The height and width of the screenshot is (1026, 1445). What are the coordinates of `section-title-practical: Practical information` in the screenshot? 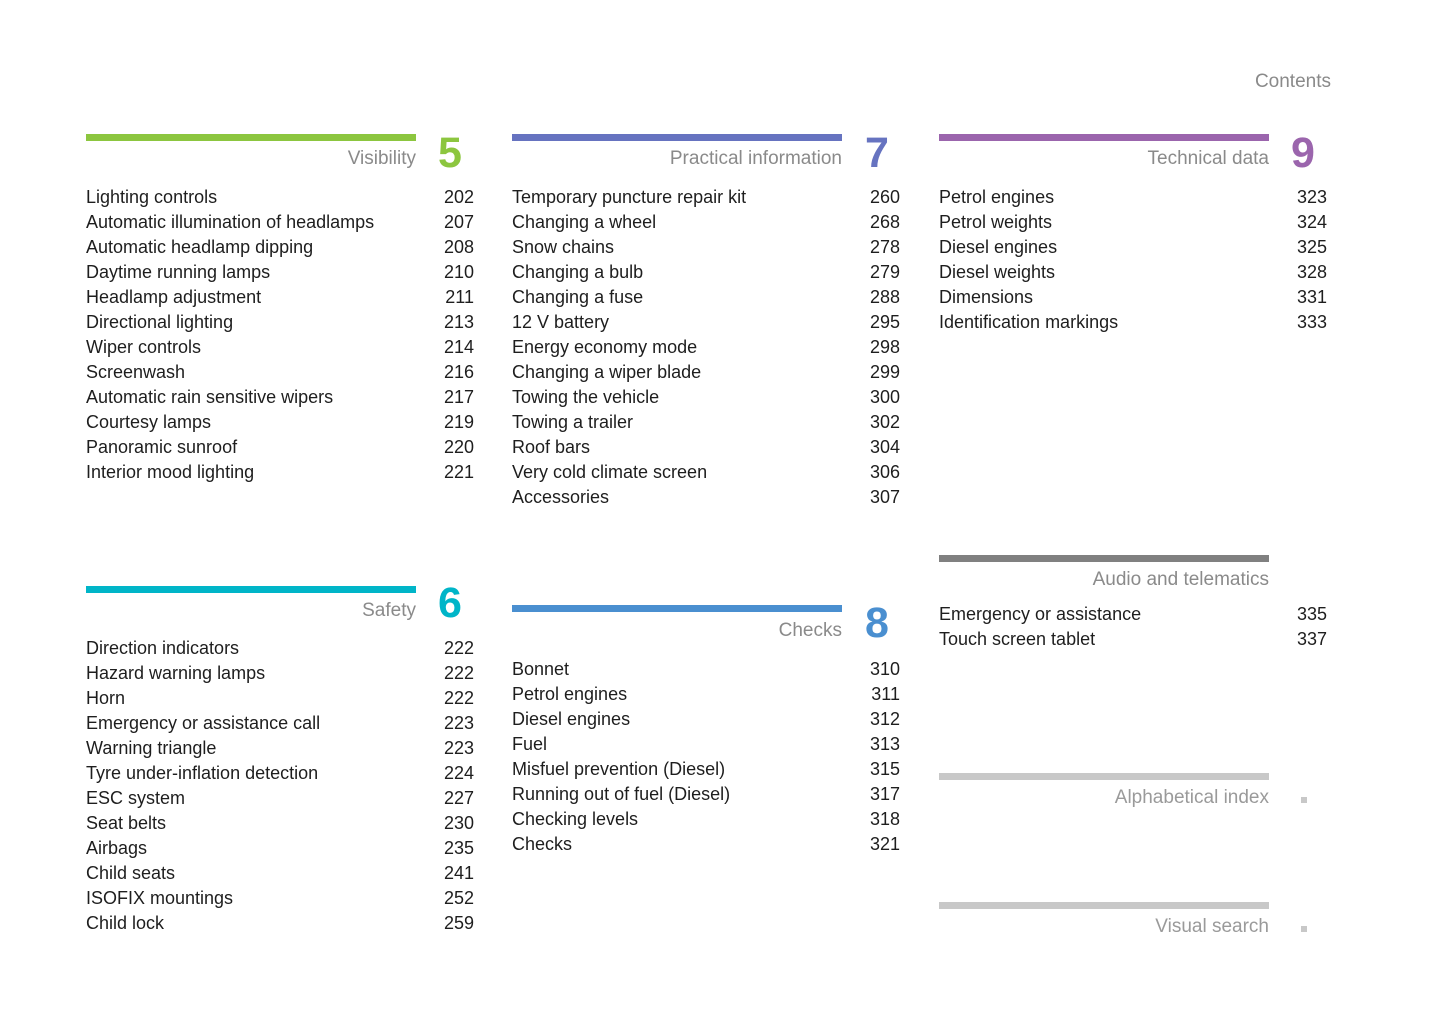 It's located at (755, 158).